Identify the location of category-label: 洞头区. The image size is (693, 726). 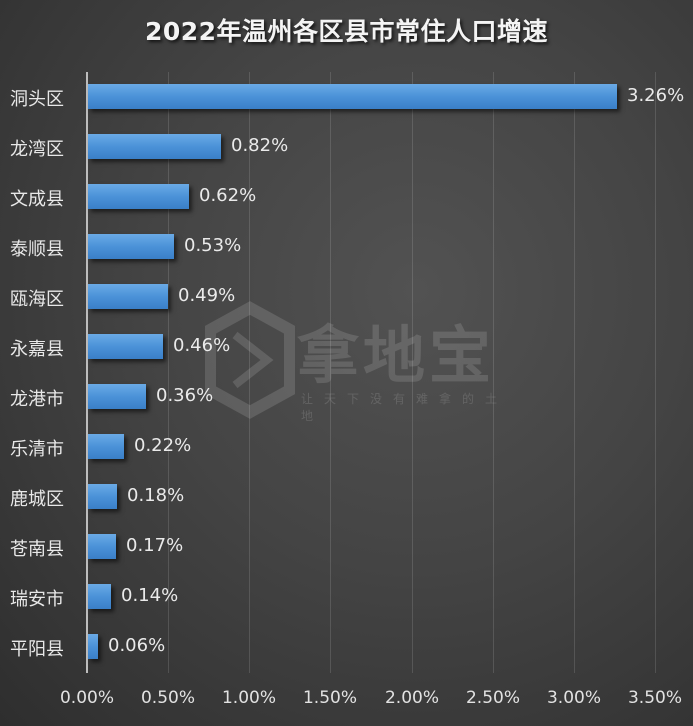
(37, 99).